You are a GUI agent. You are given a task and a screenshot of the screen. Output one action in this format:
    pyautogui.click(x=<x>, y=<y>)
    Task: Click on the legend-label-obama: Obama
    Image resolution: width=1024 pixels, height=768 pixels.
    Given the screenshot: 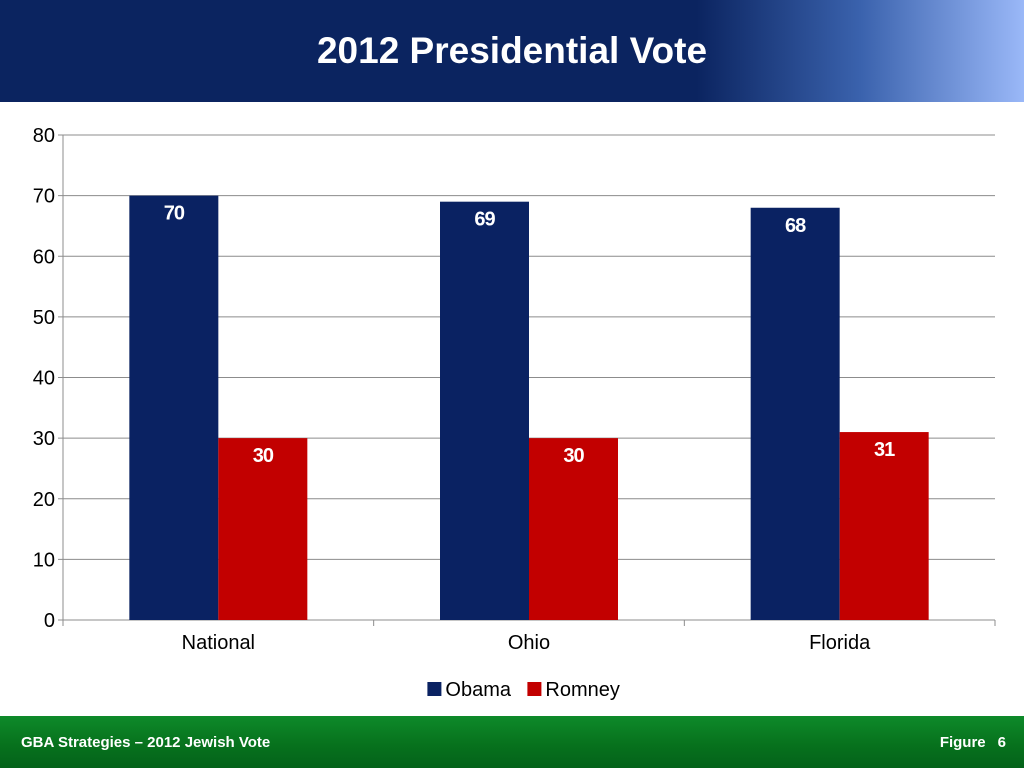 What is the action you would take?
    pyautogui.click(x=478, y=690)
    